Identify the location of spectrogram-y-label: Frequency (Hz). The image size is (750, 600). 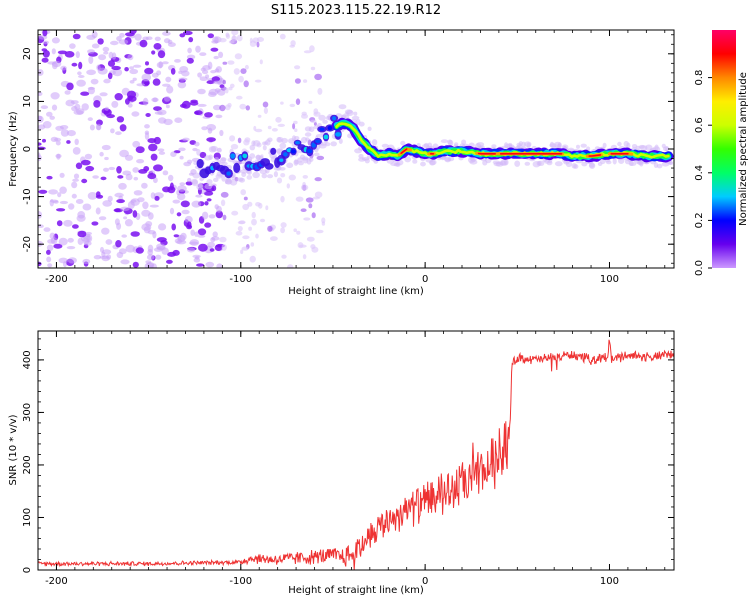
(13, 149).